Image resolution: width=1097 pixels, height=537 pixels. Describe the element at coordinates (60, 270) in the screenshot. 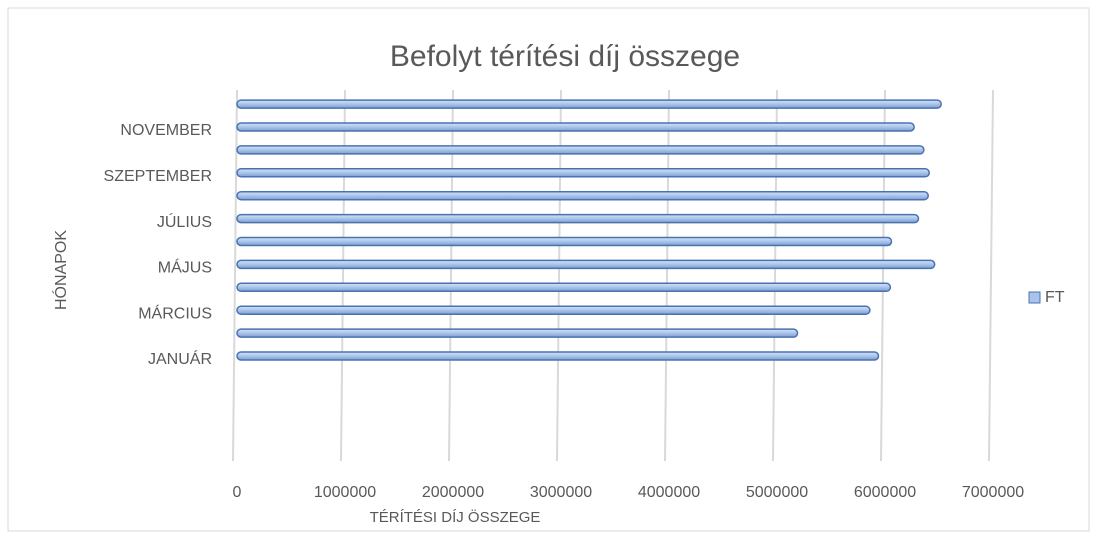

I see `y-axis-title: HÓNAPOK` at that location.